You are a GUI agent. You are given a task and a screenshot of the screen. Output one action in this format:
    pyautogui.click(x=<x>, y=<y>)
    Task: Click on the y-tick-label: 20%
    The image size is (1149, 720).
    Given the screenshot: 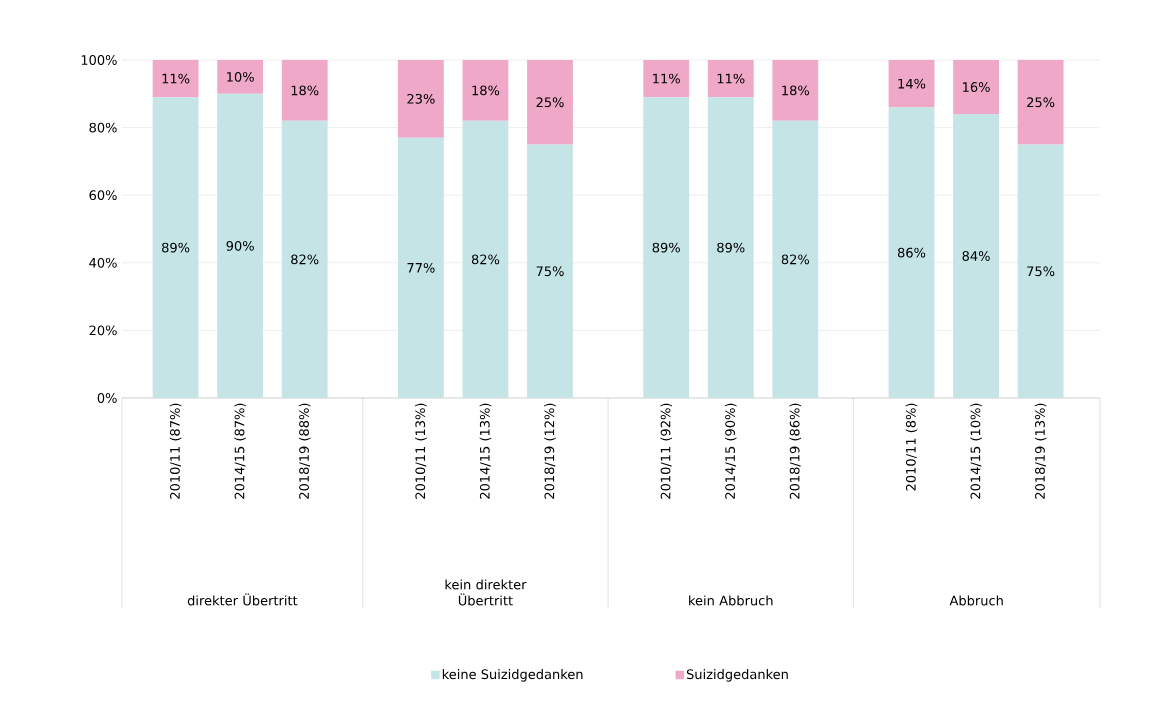 What is the action you would take?
    pyautogui.click(x=103, y=330)
    